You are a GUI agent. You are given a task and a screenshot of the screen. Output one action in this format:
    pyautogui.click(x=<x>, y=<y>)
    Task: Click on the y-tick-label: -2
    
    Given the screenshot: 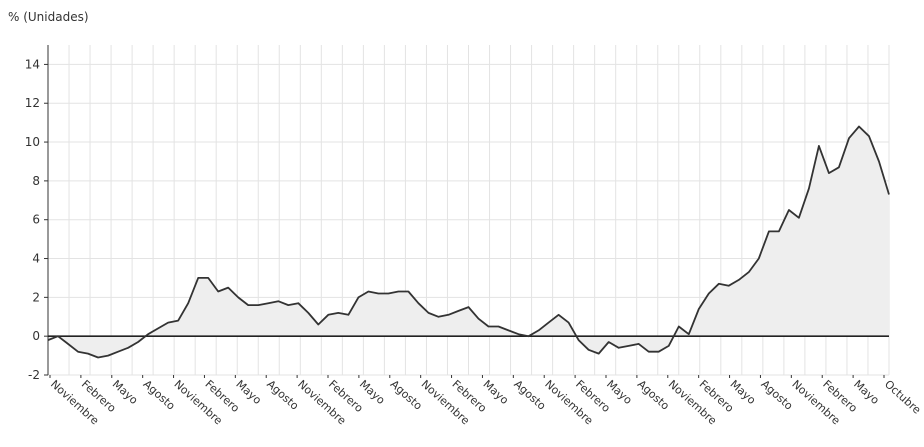 What is the action you would take?
    pyautogui.click(x=34, y=375)
    